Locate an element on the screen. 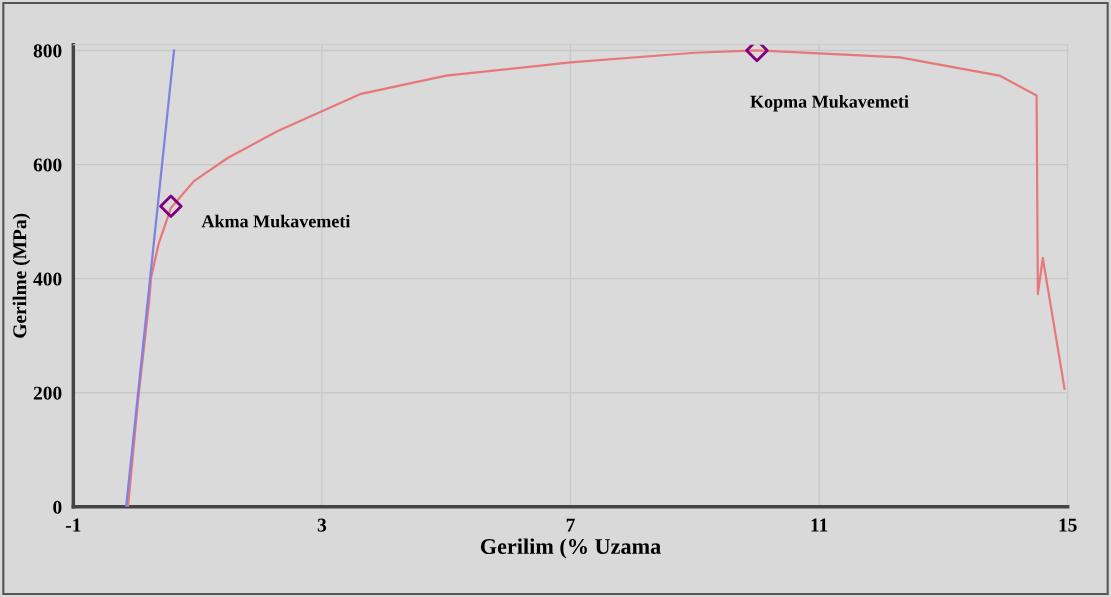  x-tick-label: -1 is located at coordinates (73, 525).